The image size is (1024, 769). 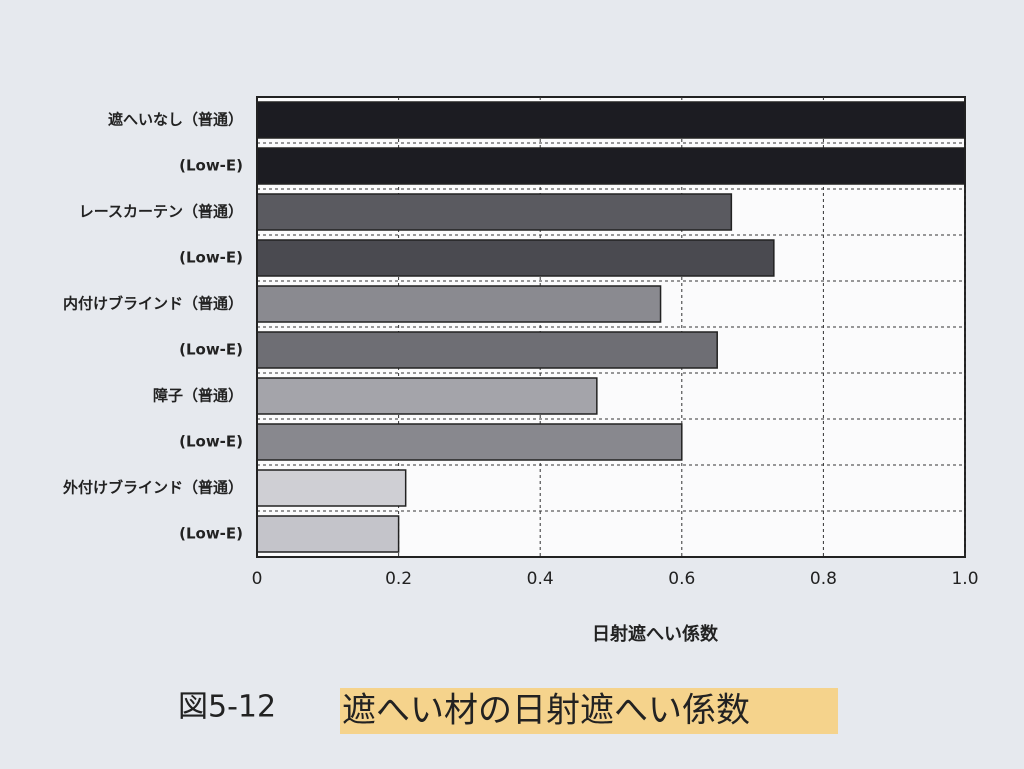 What do you see at coordinates (681, 579) in the screenshot?
I see `x-tick-label: 0.6` at bounding box center [681, 579].